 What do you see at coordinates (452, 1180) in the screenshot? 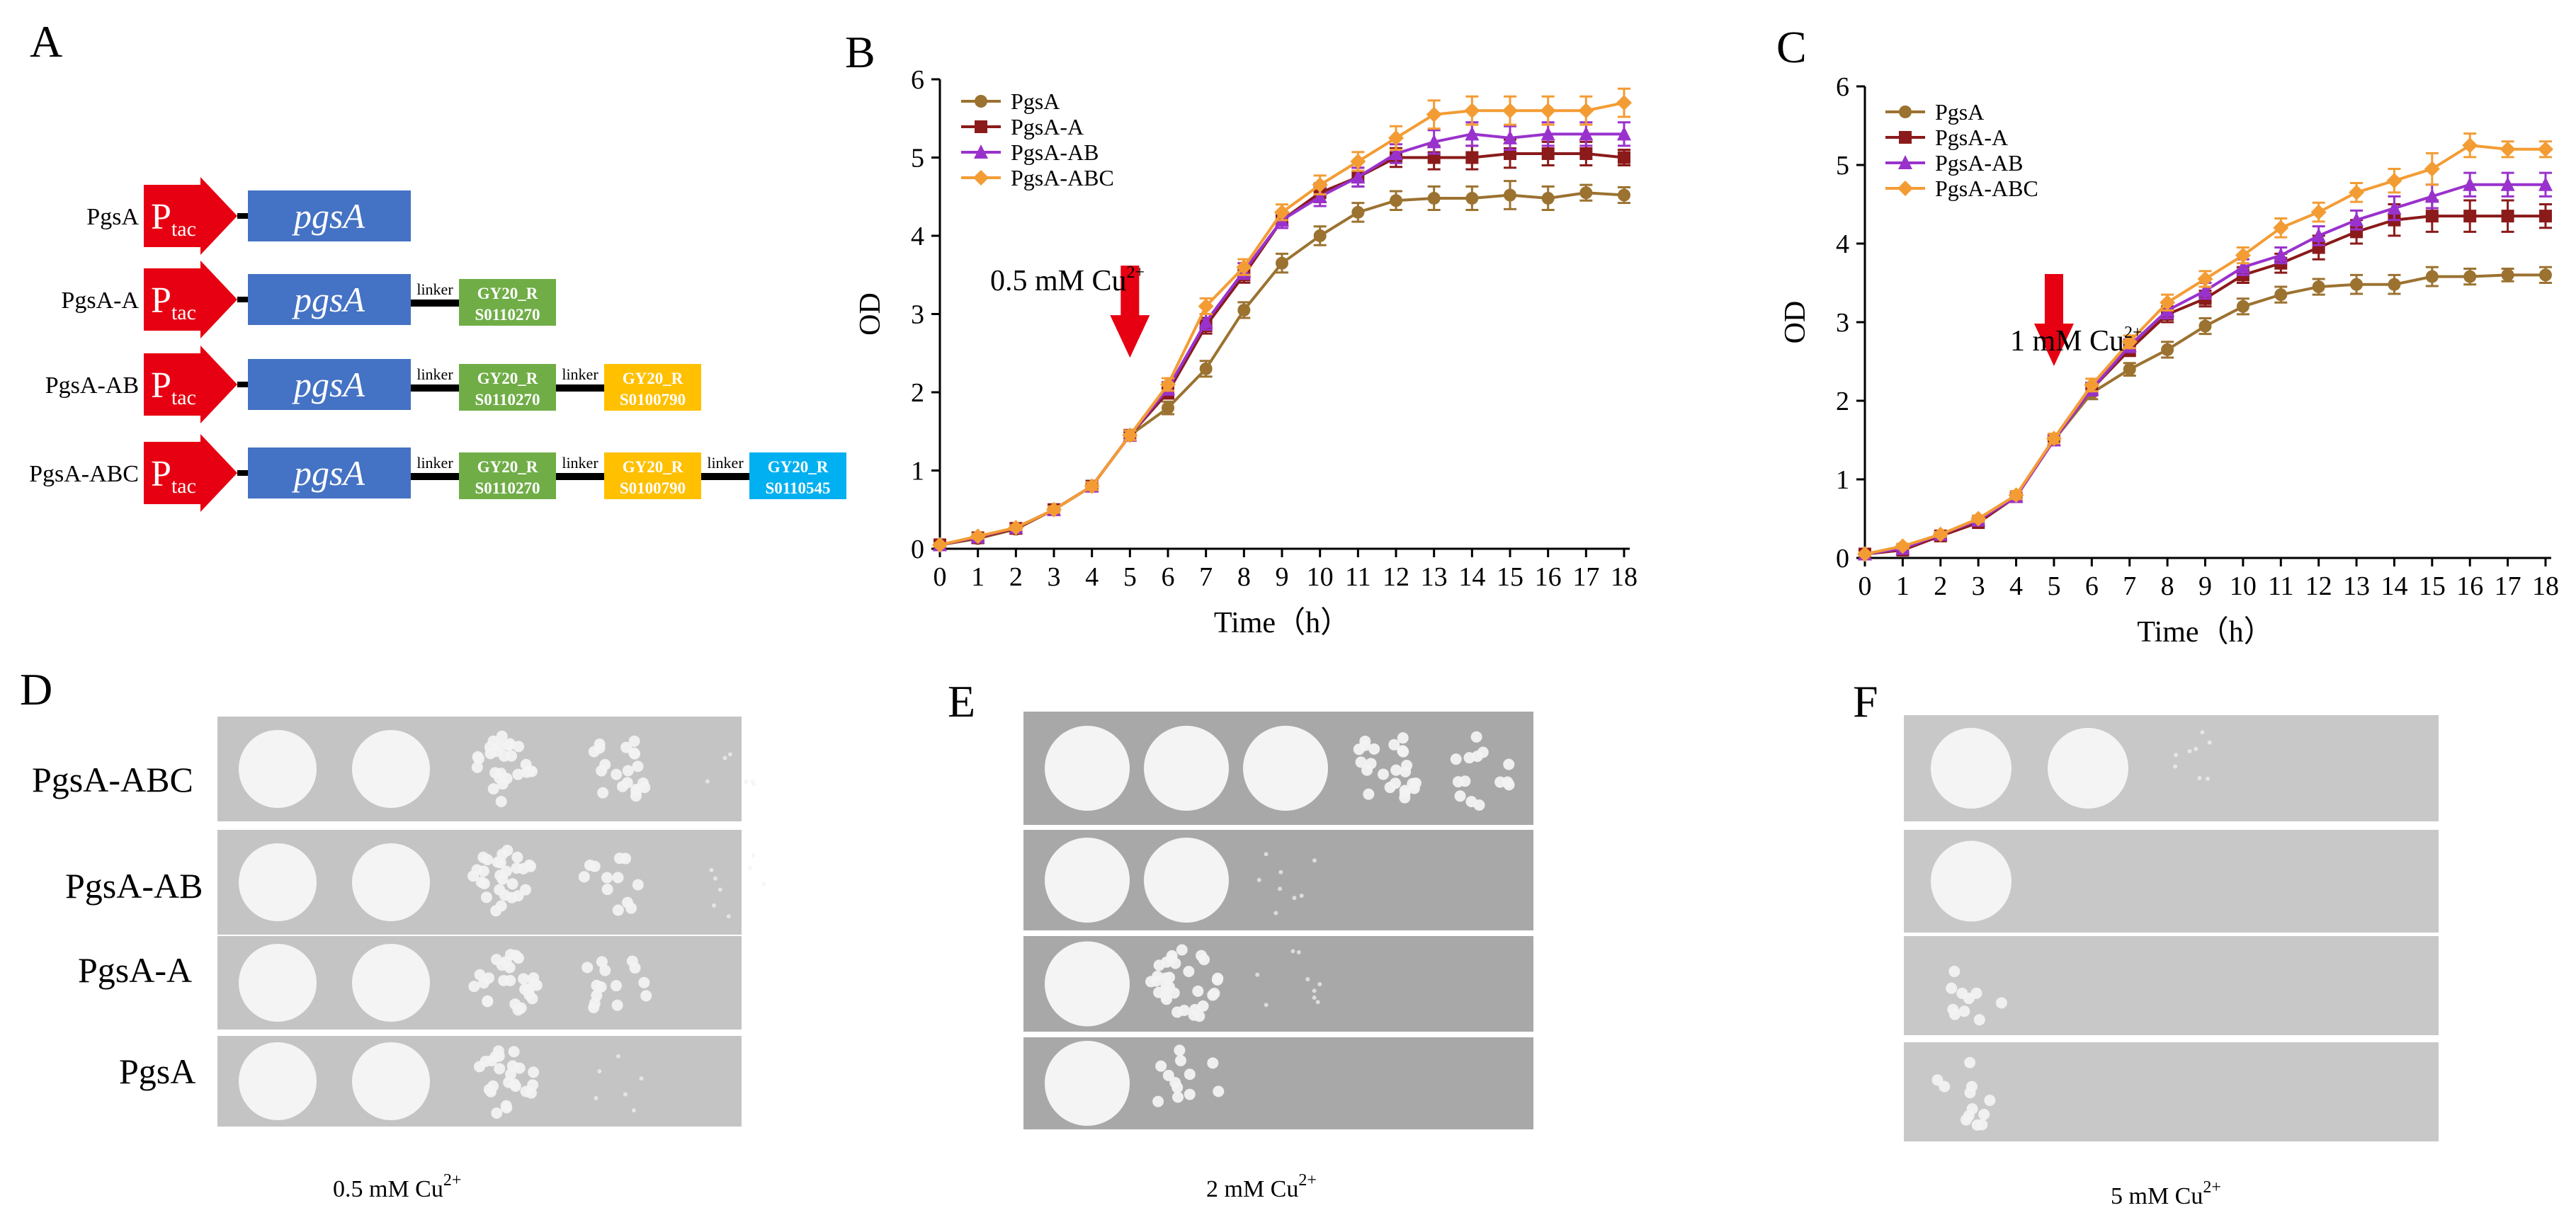
I see `condition-sup-d: 2+` at bounding box center [452, 1180].